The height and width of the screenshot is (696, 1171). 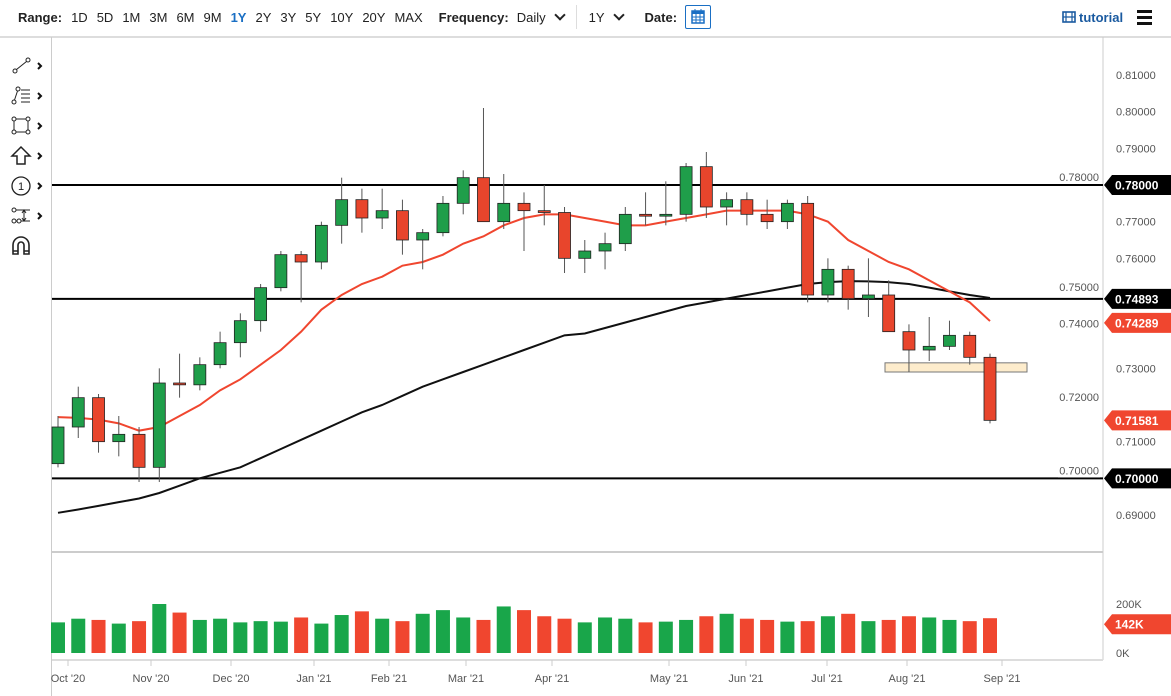 What do you see at coordinates (1136, 113) in the screenshot?
I see `y-tick-label: 0.80000` at bounding box center [1136, 113].